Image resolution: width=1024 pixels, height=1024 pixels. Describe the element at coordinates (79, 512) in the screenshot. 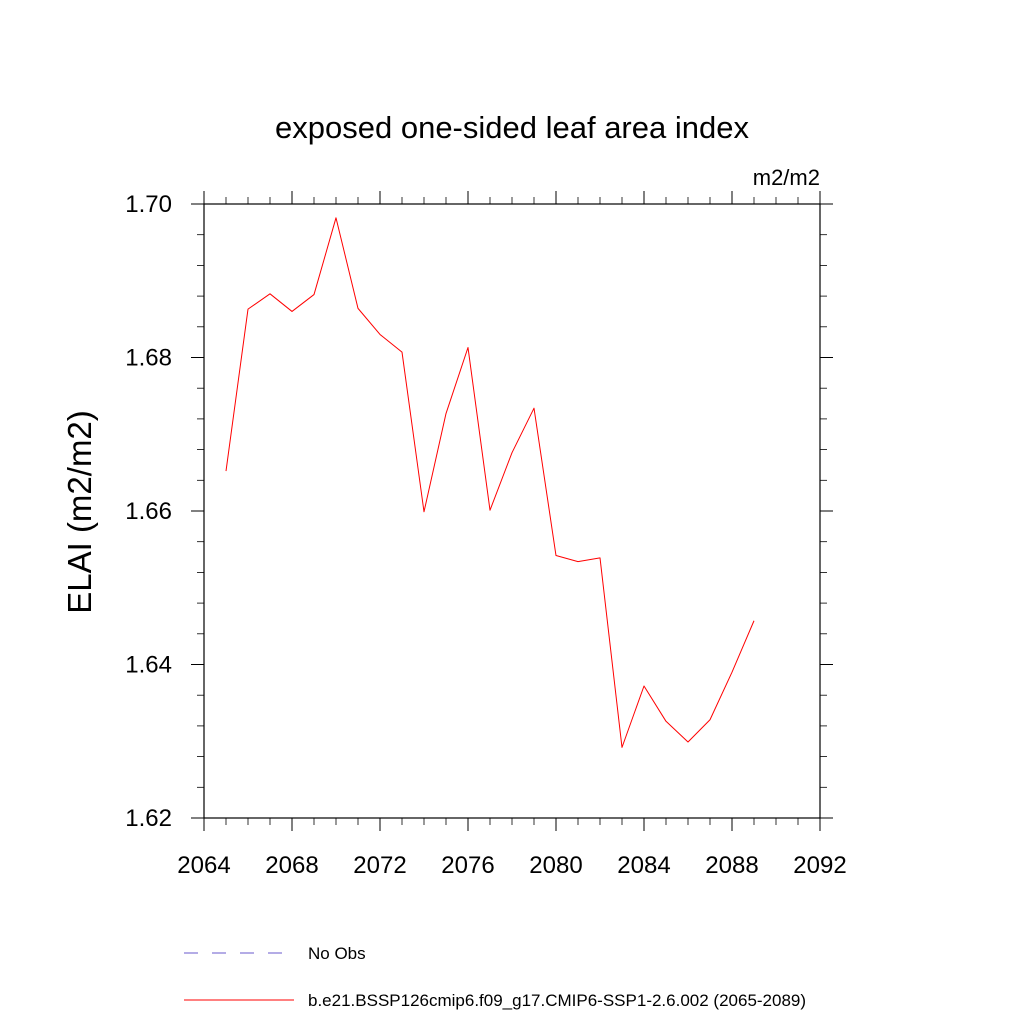

I see `y-axis-label: ELAI (m2/m2)` at that location.